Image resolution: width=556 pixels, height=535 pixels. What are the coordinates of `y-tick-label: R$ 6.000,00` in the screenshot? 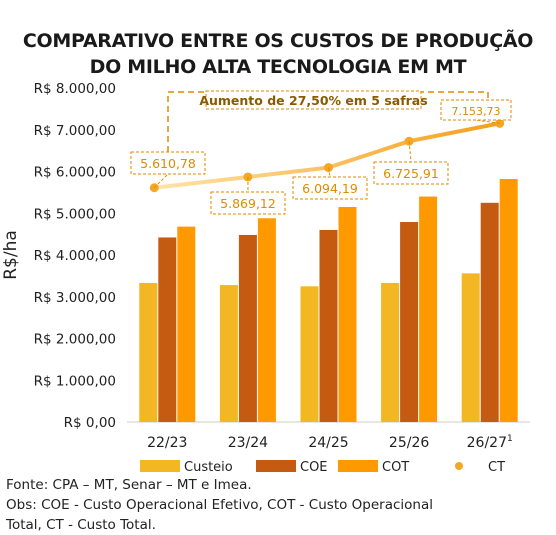 It's located at (75, 173).